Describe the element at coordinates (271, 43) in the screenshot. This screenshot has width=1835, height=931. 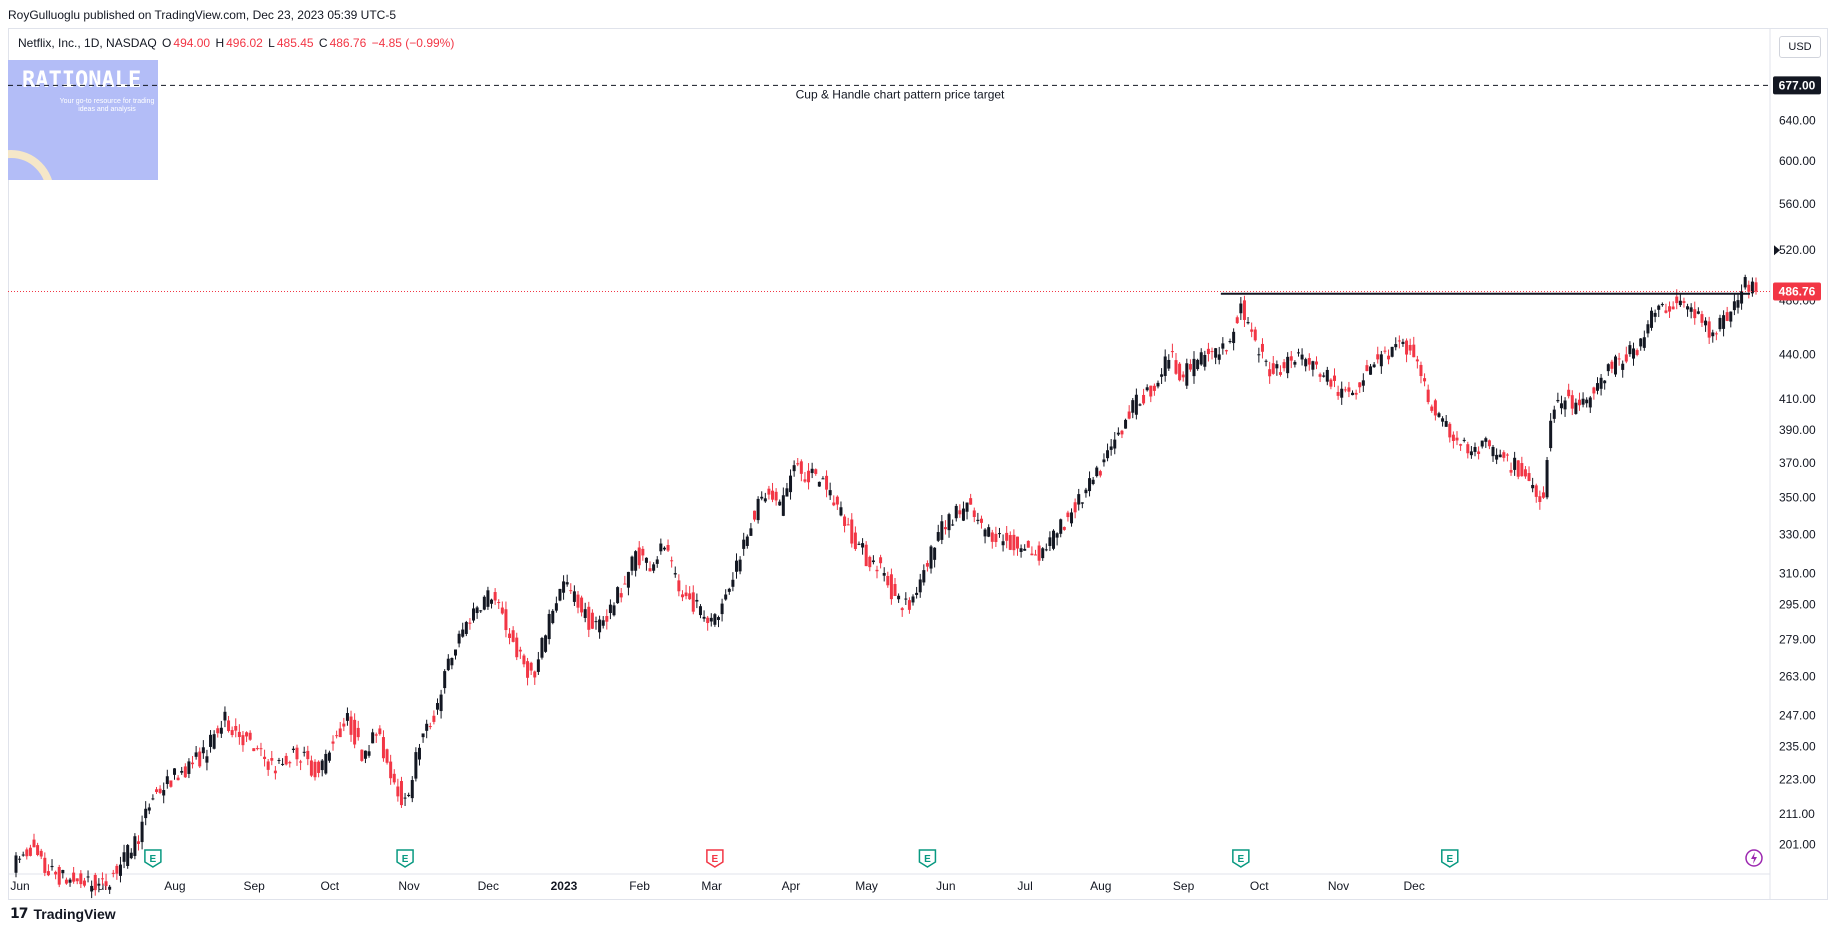
I see `low-label: L` at that location.